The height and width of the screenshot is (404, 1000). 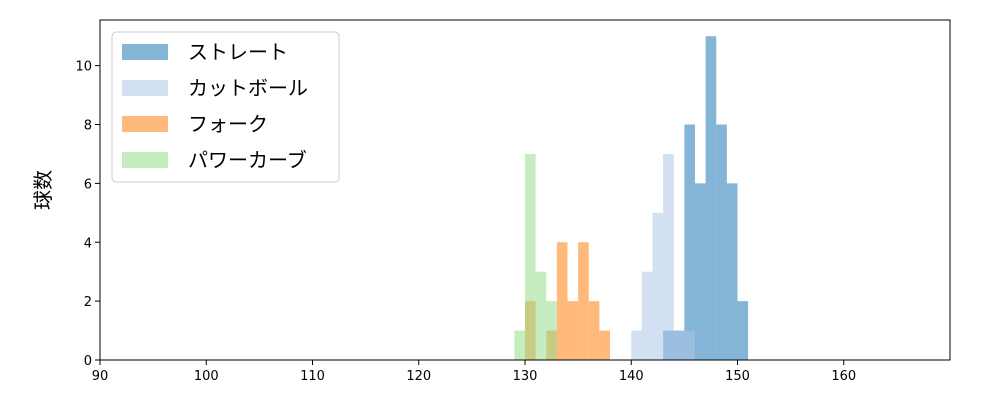 I want to click on legend-label: ストレート, so click(x=238, y=52).